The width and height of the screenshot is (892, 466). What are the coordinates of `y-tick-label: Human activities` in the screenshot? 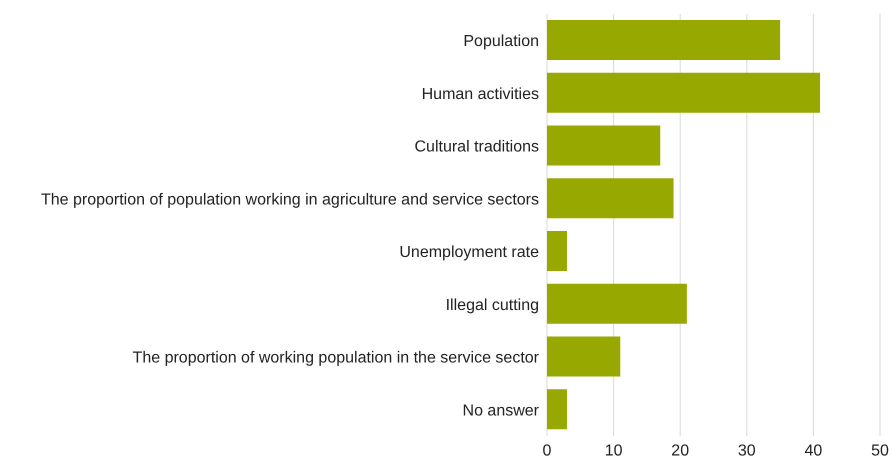 It's located at (480, 94).